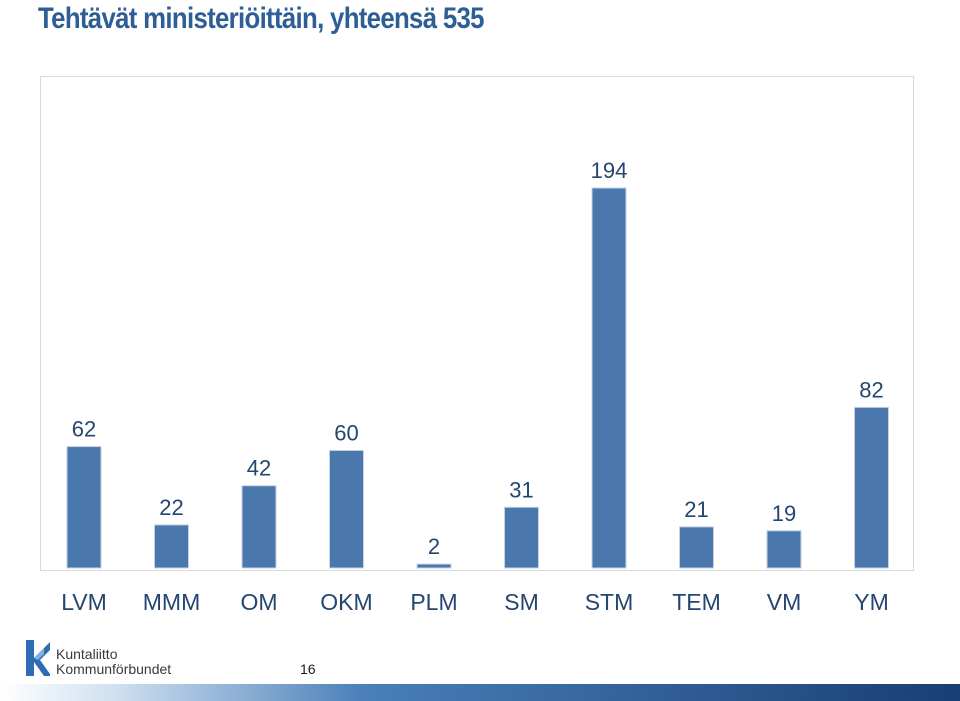 Image resolution: width=960 pixels, height=701 pixels. I want to click on data-label-vm: 19, so click(784, 513).